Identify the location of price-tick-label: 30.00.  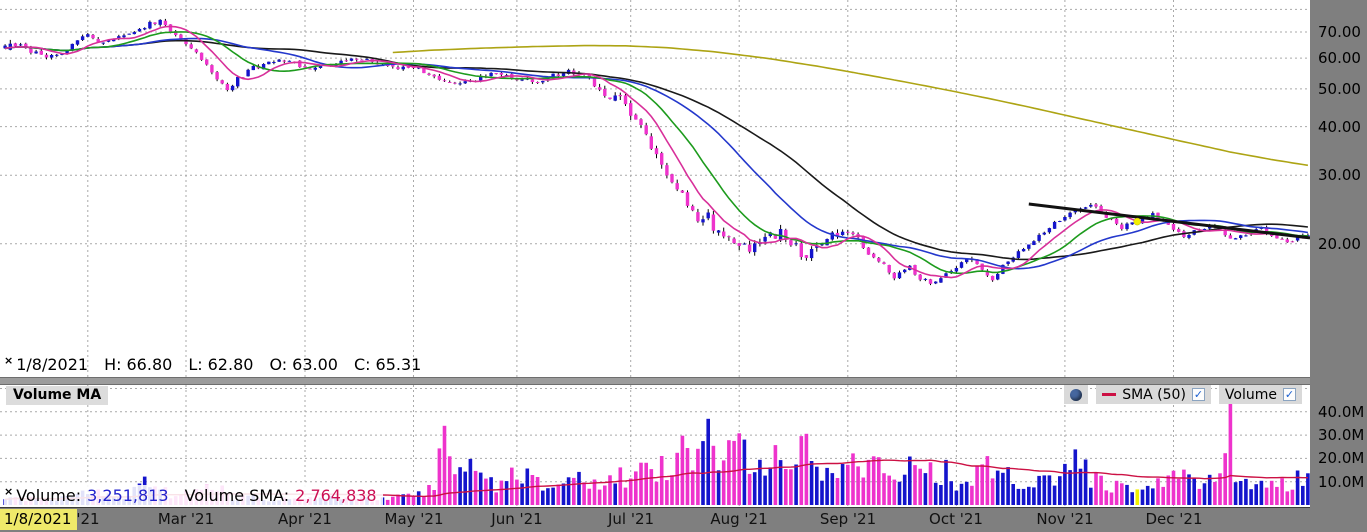
(1339, 175).